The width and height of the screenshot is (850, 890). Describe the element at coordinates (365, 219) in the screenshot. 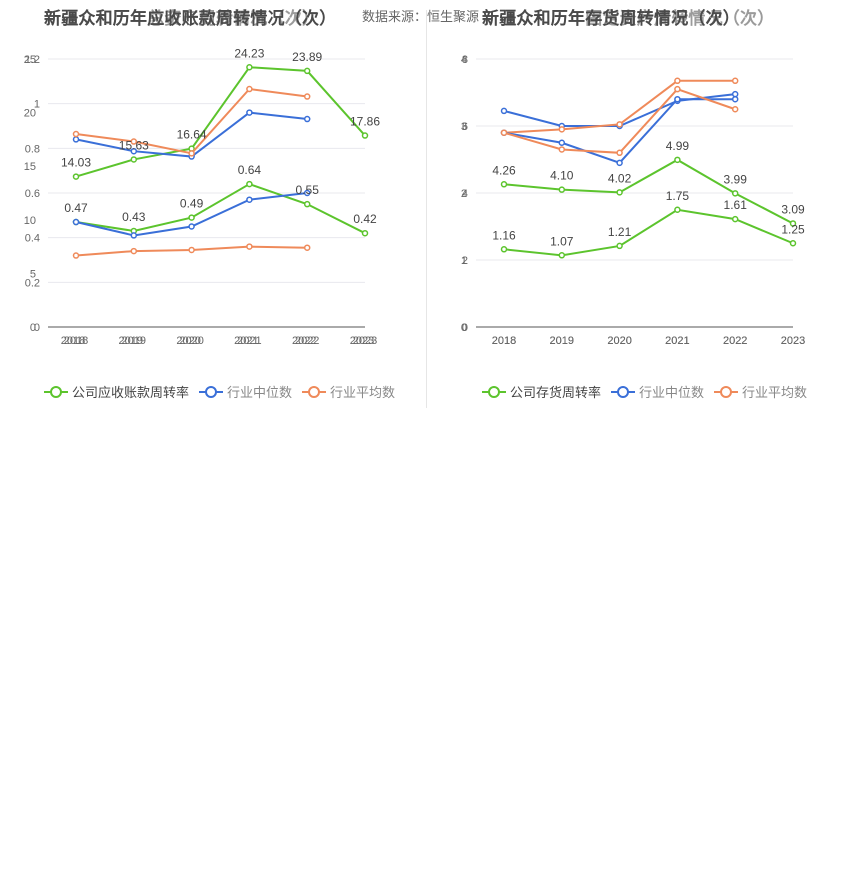

I see `data-label: 0.42` at that location.